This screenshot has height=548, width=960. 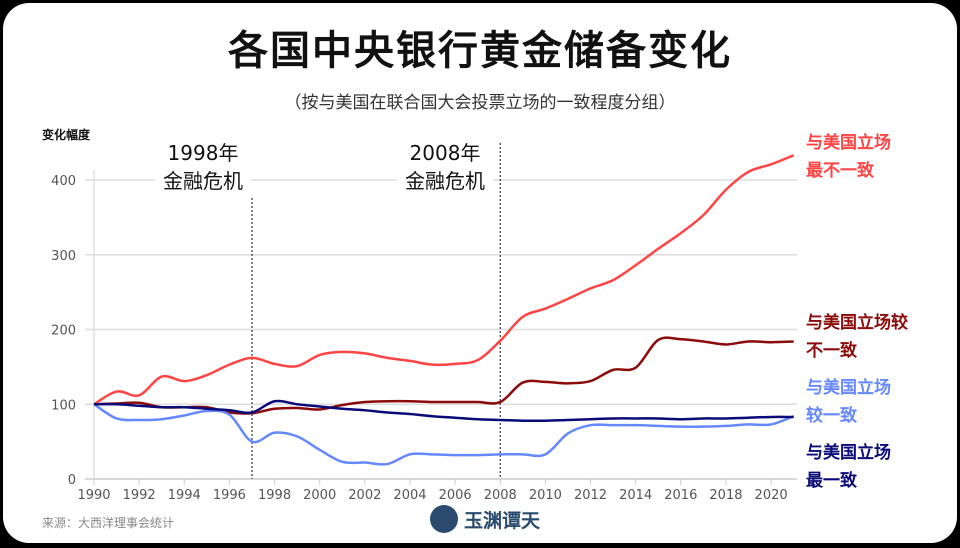 What do you see at coordinates (725, 495) in the screenshot?
I see `x-tick-label: 2018` at bounding box center [725, 495].